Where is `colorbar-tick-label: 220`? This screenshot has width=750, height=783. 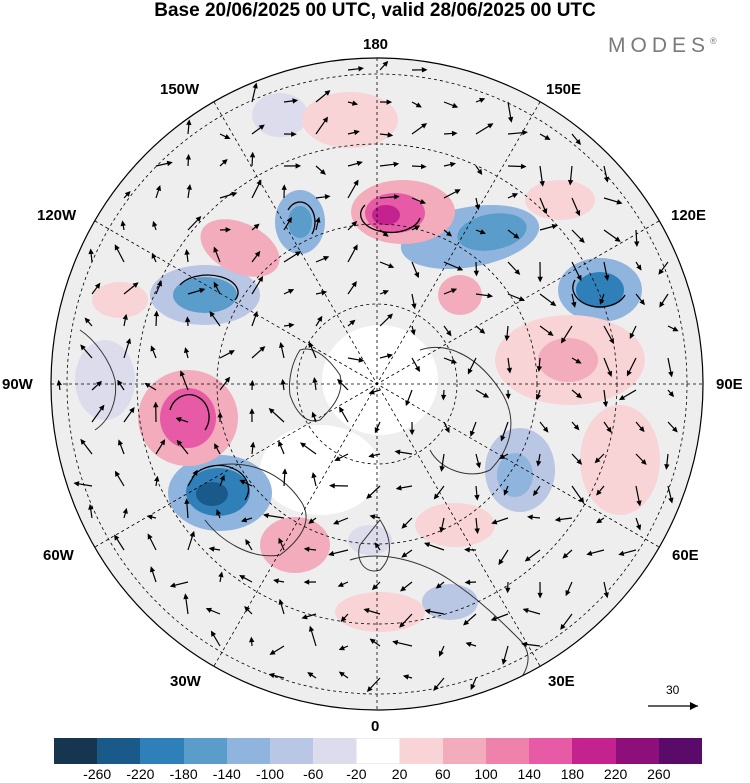 colorbar-tick-label: 220 is located at coordinates (615, 774).